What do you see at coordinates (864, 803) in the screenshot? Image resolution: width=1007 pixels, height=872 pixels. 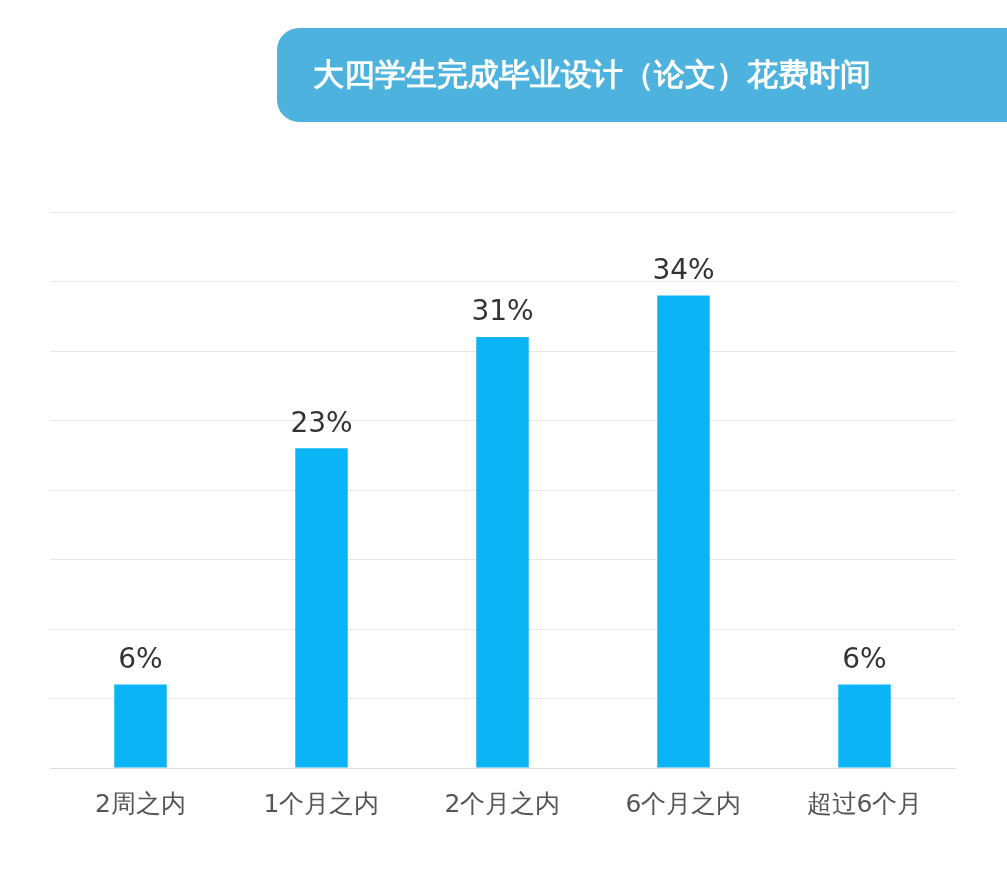 I see `x-tick-label: 超过6个月` at bounding box center [864, 803].